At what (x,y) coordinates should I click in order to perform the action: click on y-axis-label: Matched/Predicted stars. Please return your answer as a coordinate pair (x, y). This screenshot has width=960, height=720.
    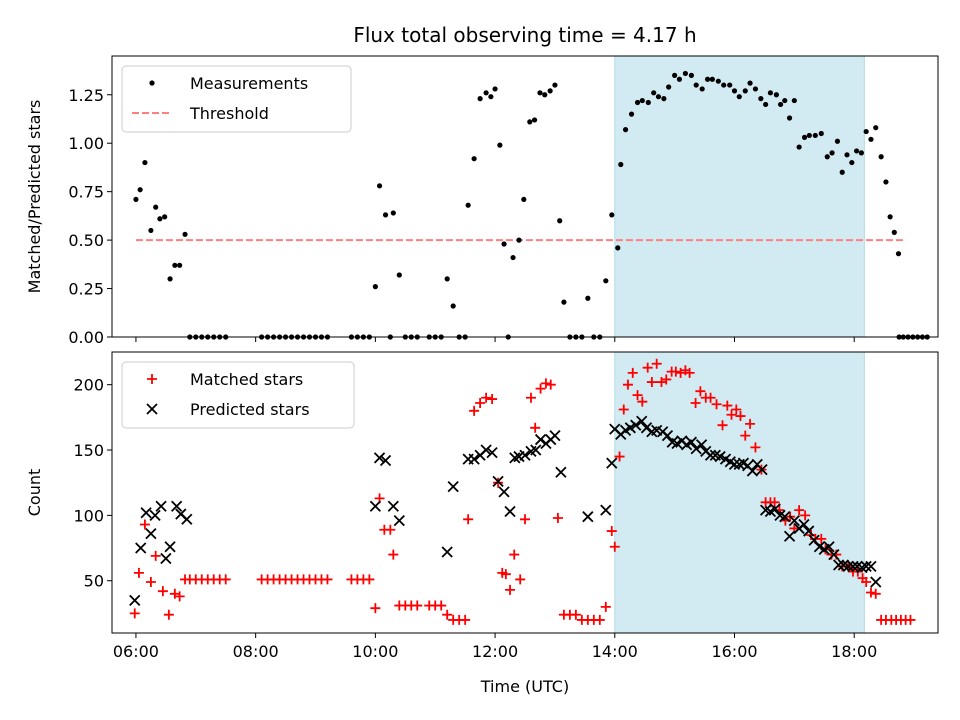
    Looking at the image, I should click on (34, 197).